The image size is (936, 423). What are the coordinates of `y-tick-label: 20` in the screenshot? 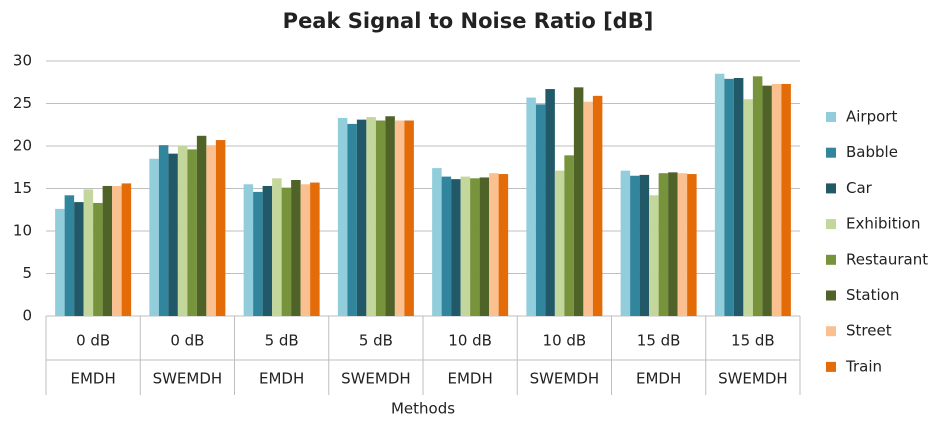 It's located at (22, 146).